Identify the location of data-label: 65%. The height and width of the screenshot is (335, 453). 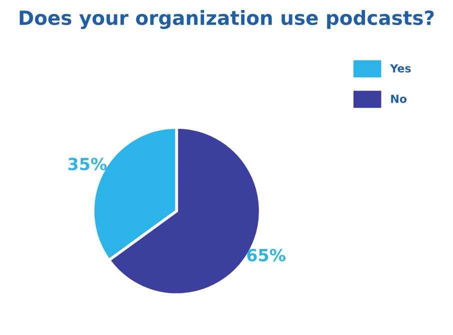
(266, 255).